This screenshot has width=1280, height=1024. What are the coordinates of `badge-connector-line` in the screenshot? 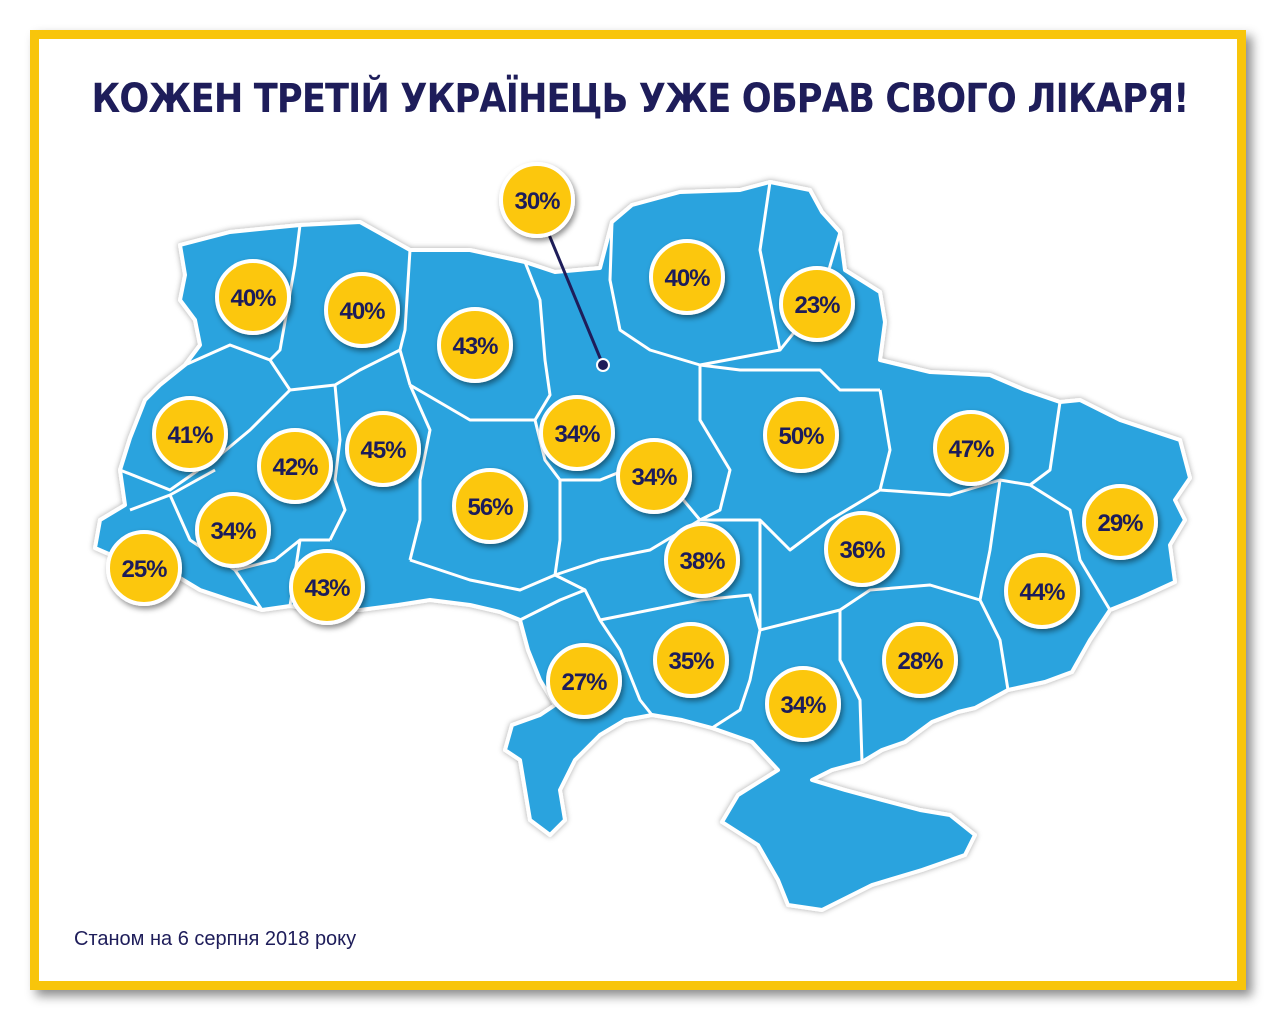 It's located at (574, 295).